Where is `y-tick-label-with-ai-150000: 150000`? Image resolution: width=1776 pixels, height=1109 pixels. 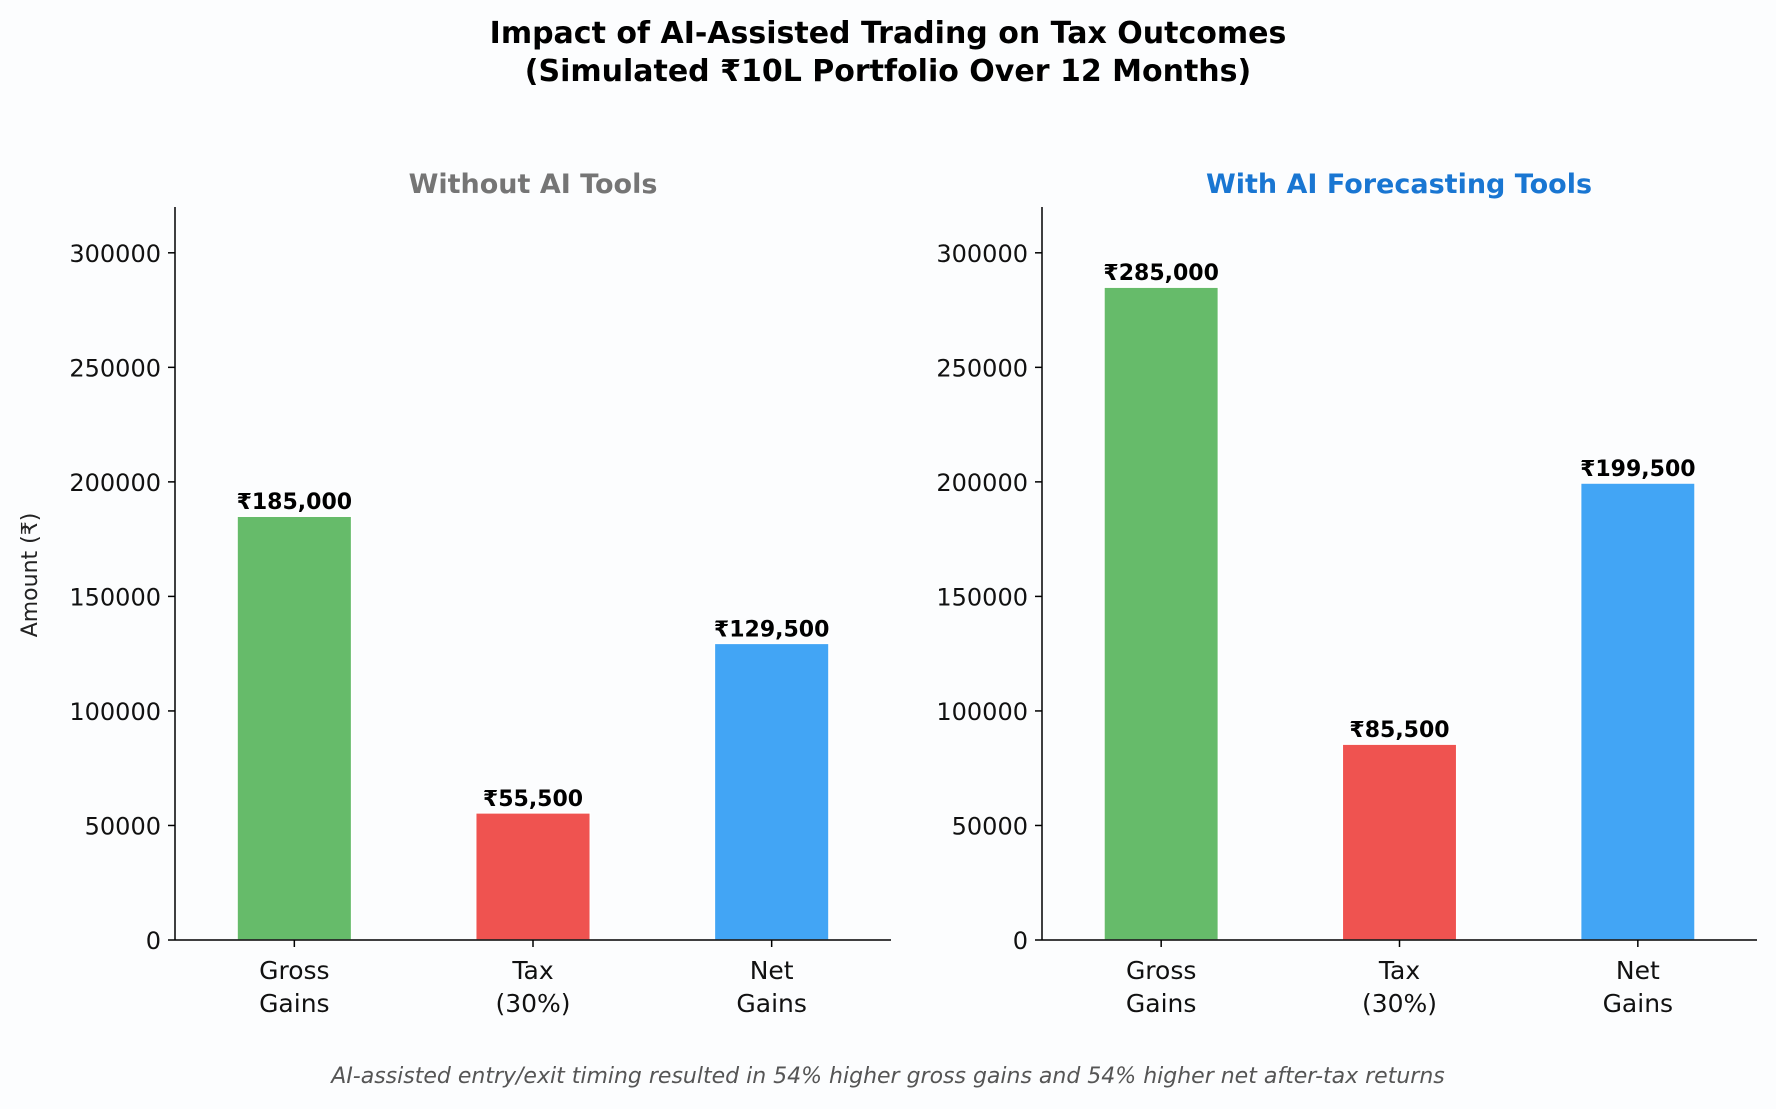 y-tick-label-with-ai-150000: 150000 is located at coordinates (982, 597).